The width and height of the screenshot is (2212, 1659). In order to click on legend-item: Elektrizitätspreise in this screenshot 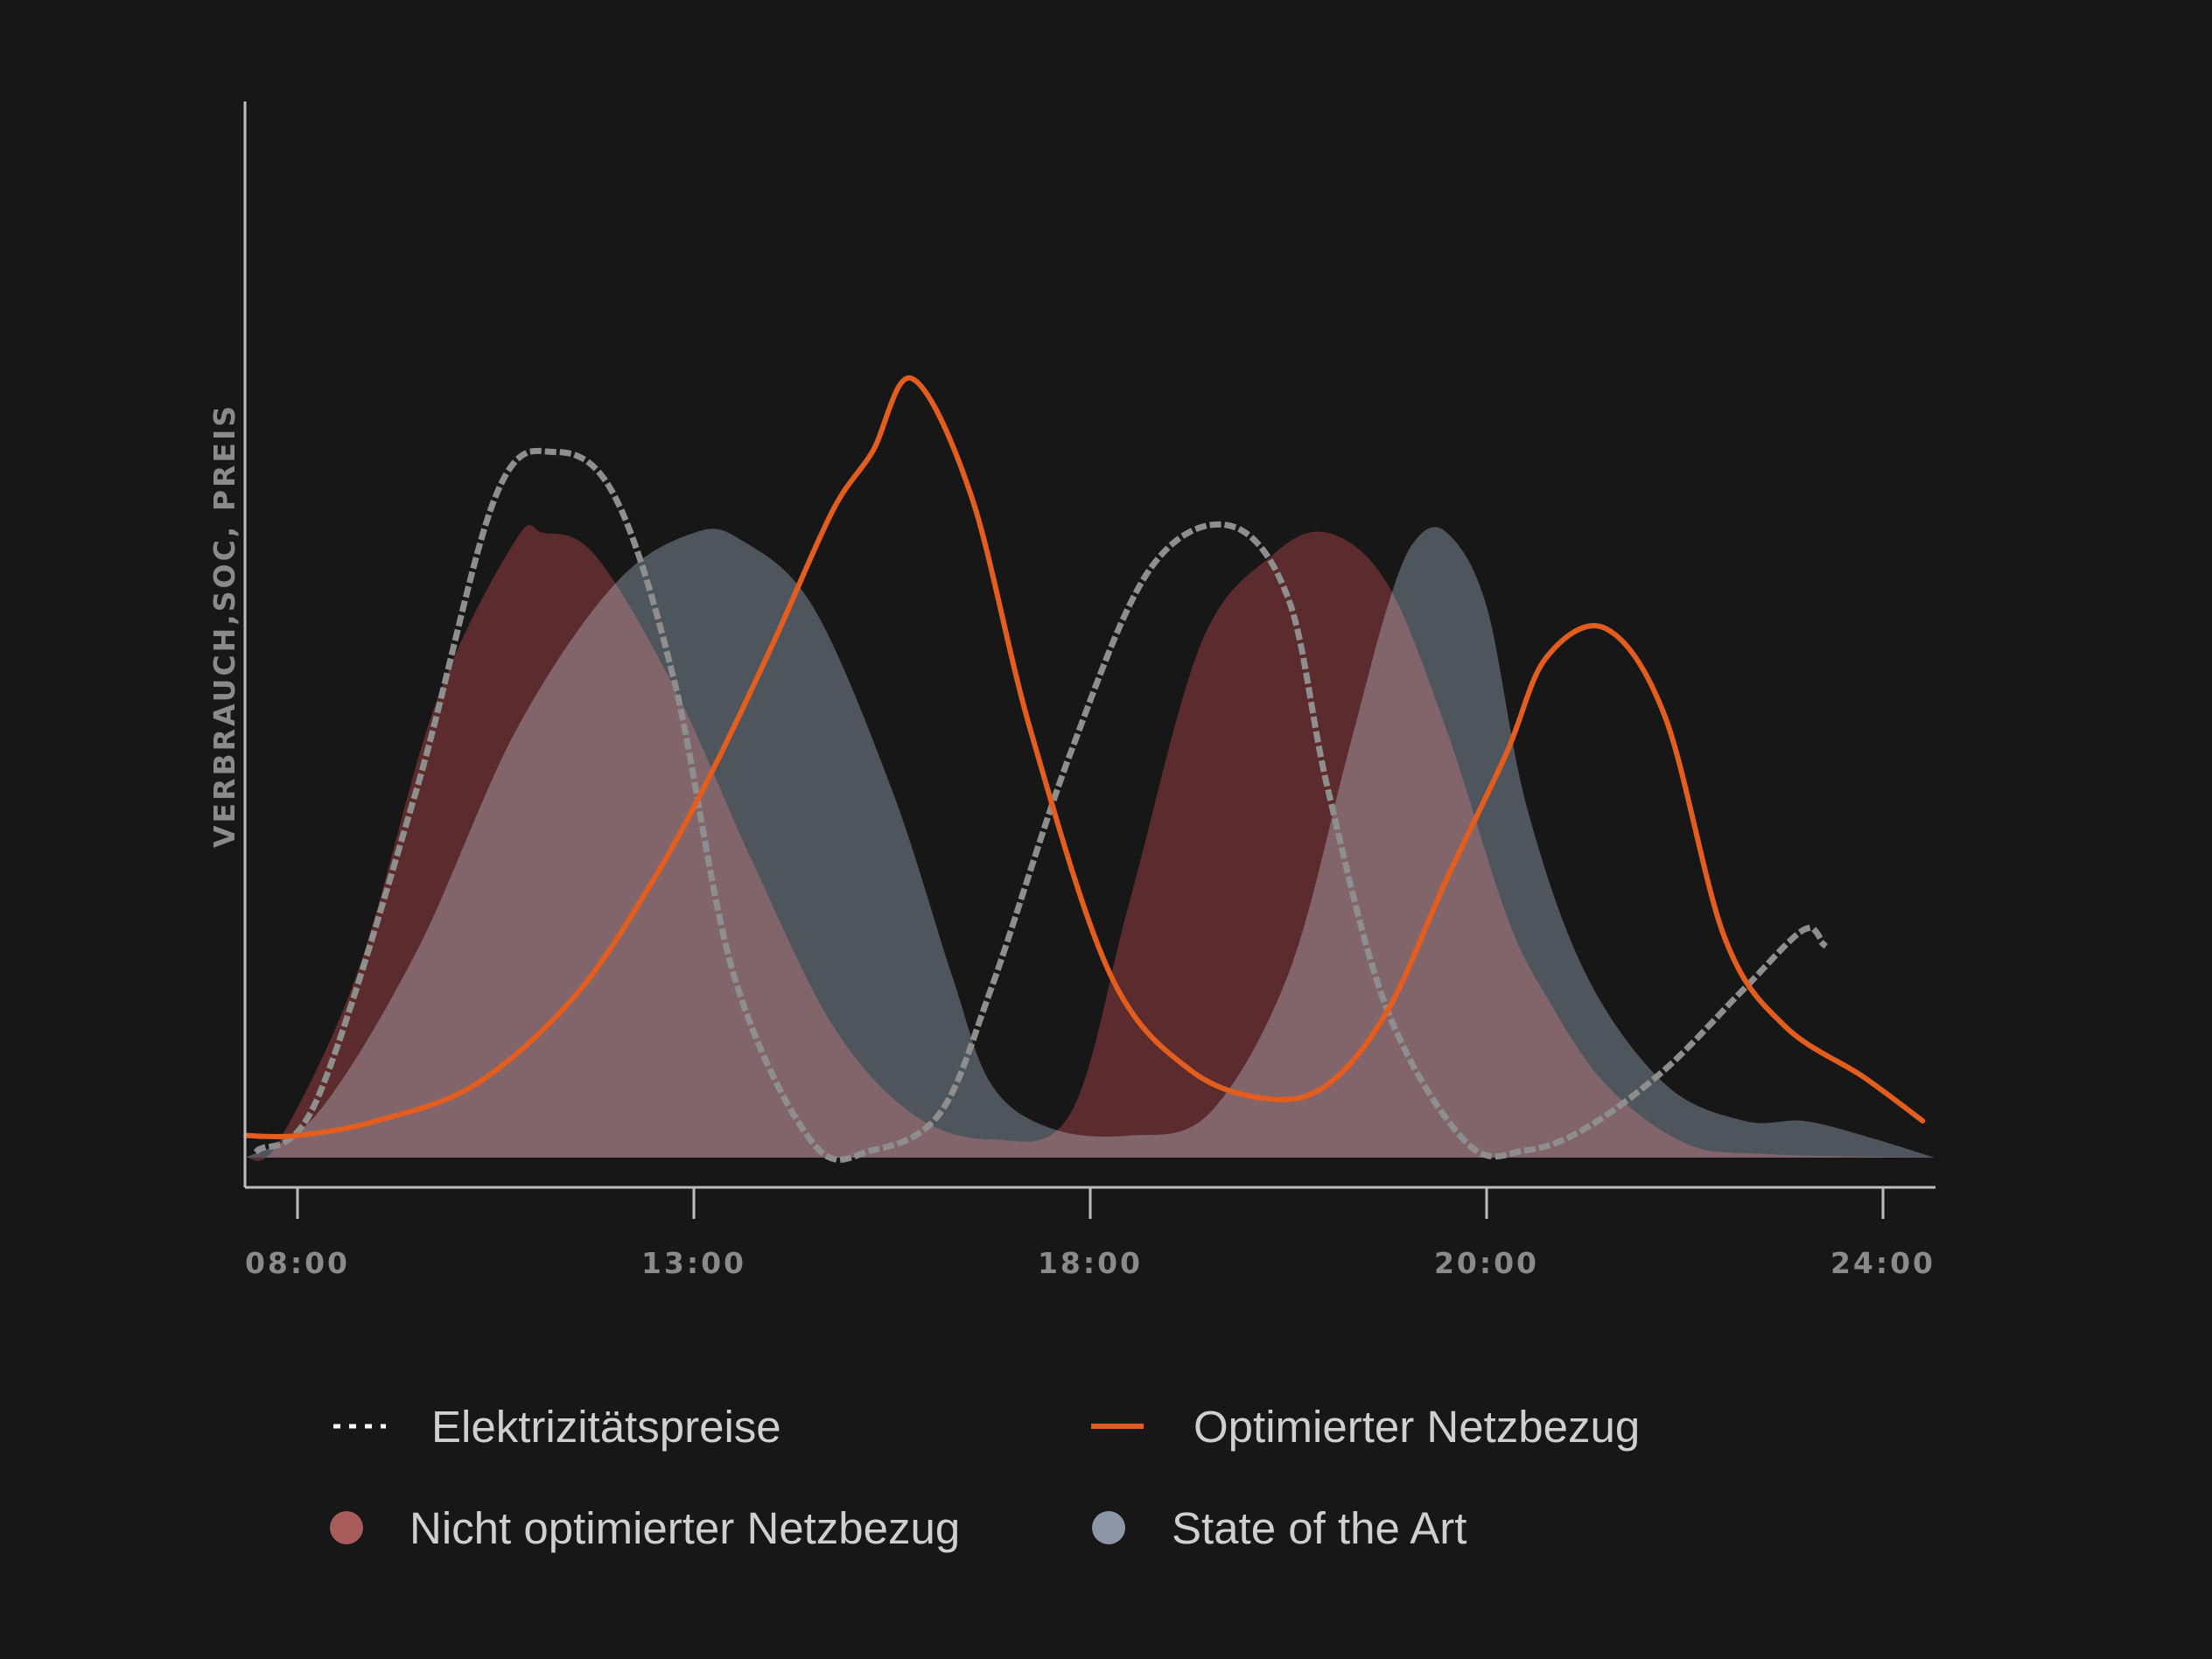, I will do `click(557, 1427)`.